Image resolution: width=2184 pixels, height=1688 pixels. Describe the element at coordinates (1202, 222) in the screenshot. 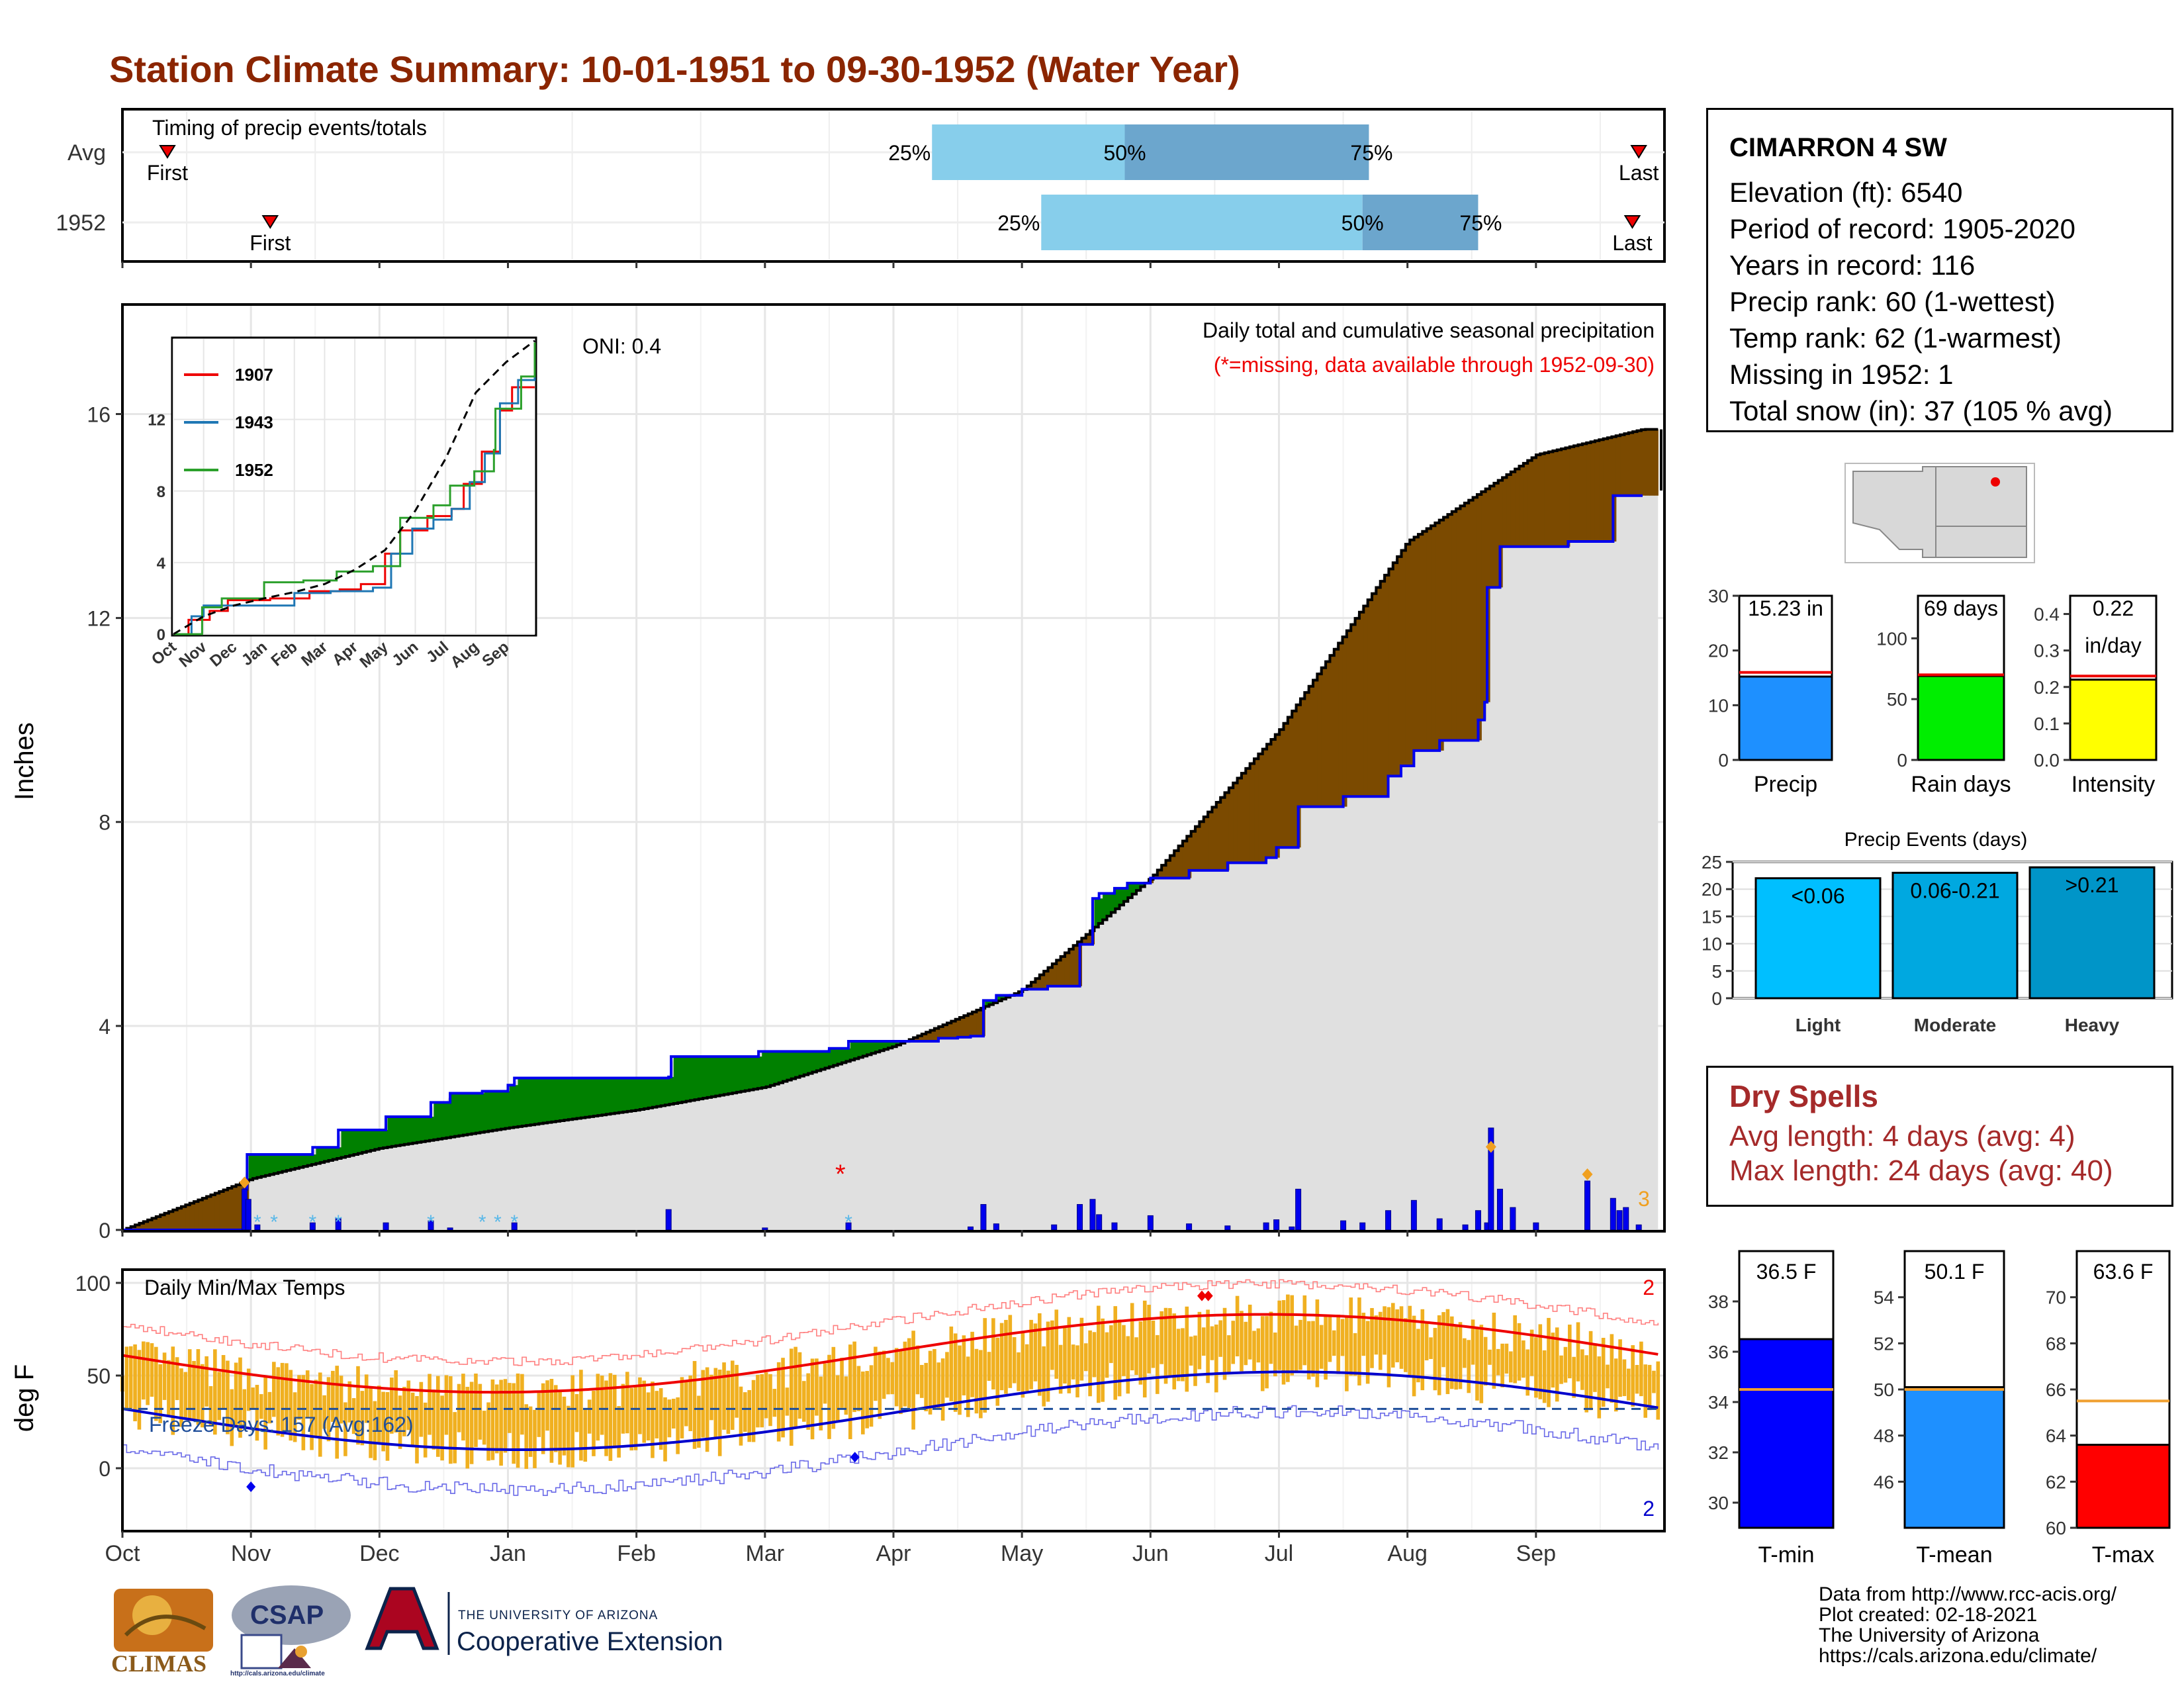

I see `quartile-bar-low` at that location.